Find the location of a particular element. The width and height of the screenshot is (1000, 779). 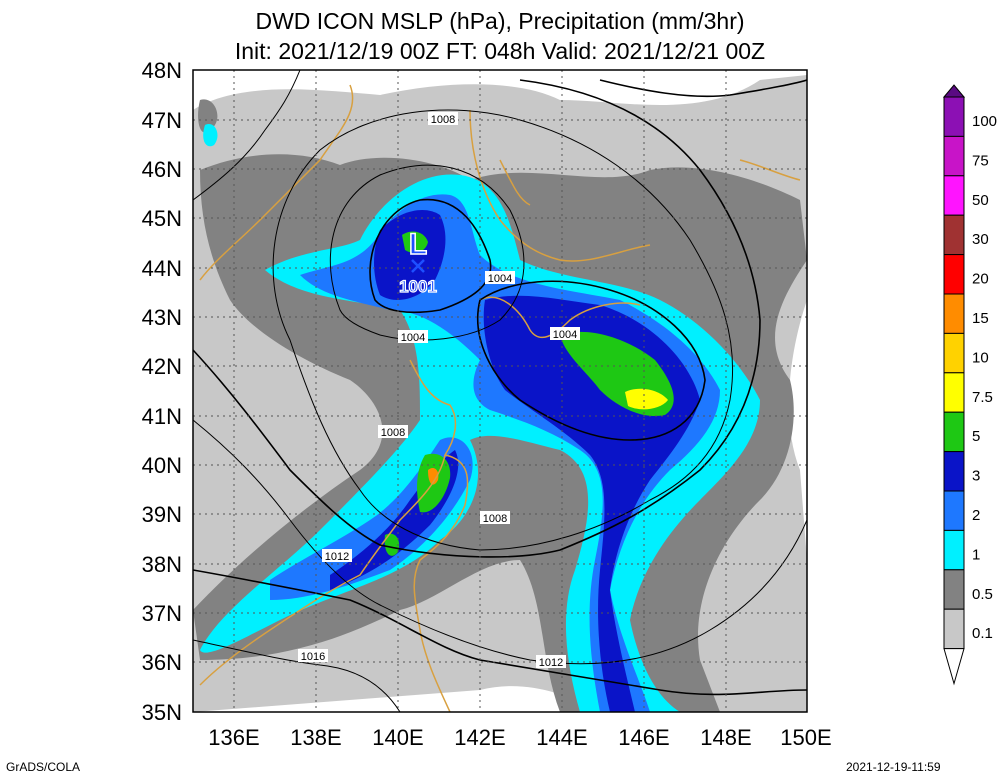

colorbar-label: 10 is located at coordinates (980, 357).